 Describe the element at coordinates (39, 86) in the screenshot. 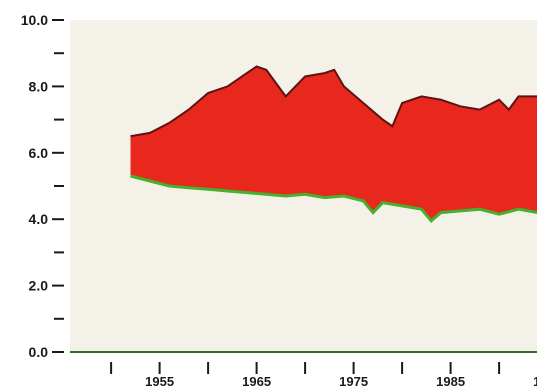

I see `y-tick-label: 8.0` at that location.